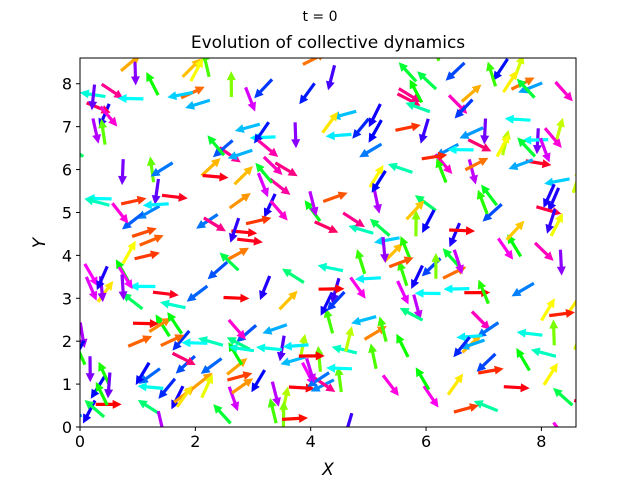 The height and width of the screenshot is (480, 640). What do you see at coordinates (195, 441) in the screenshot?
I see `x-tick-label: 2` at bounding box center [195, 441].